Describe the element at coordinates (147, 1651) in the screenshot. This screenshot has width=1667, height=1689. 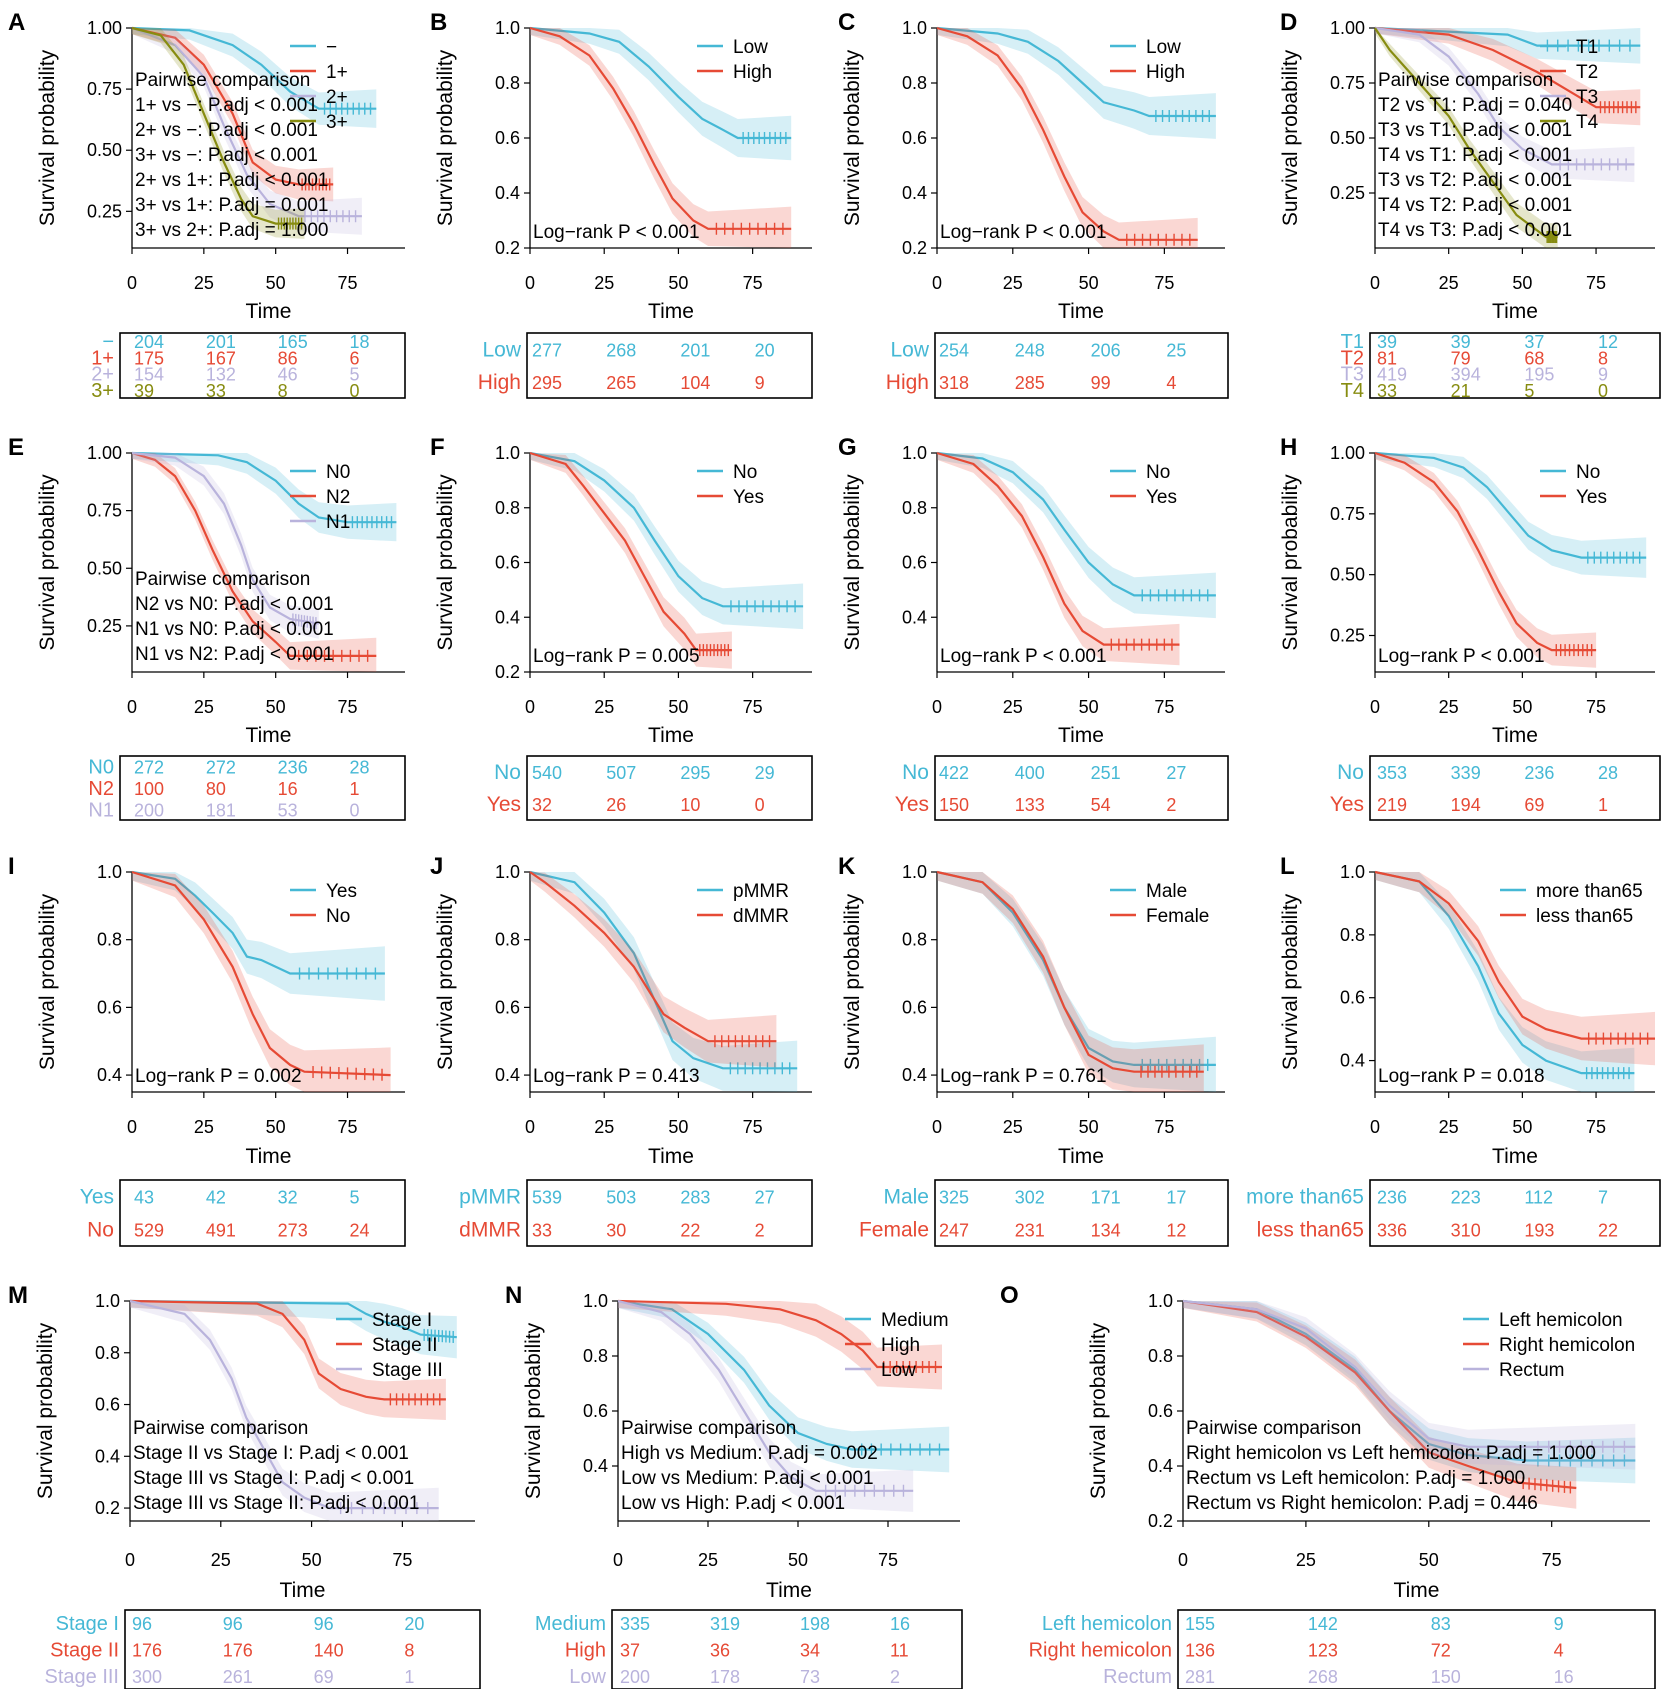
I see `risk-count: 176` at that location.